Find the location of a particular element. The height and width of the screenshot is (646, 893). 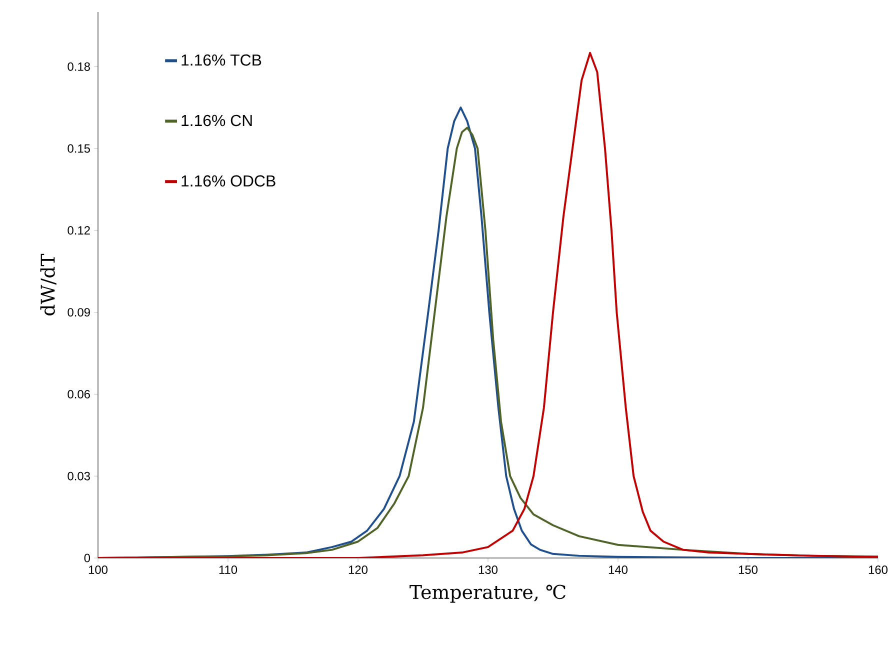

y-tick-label: 0.12 is located at coordinates (79, 230).